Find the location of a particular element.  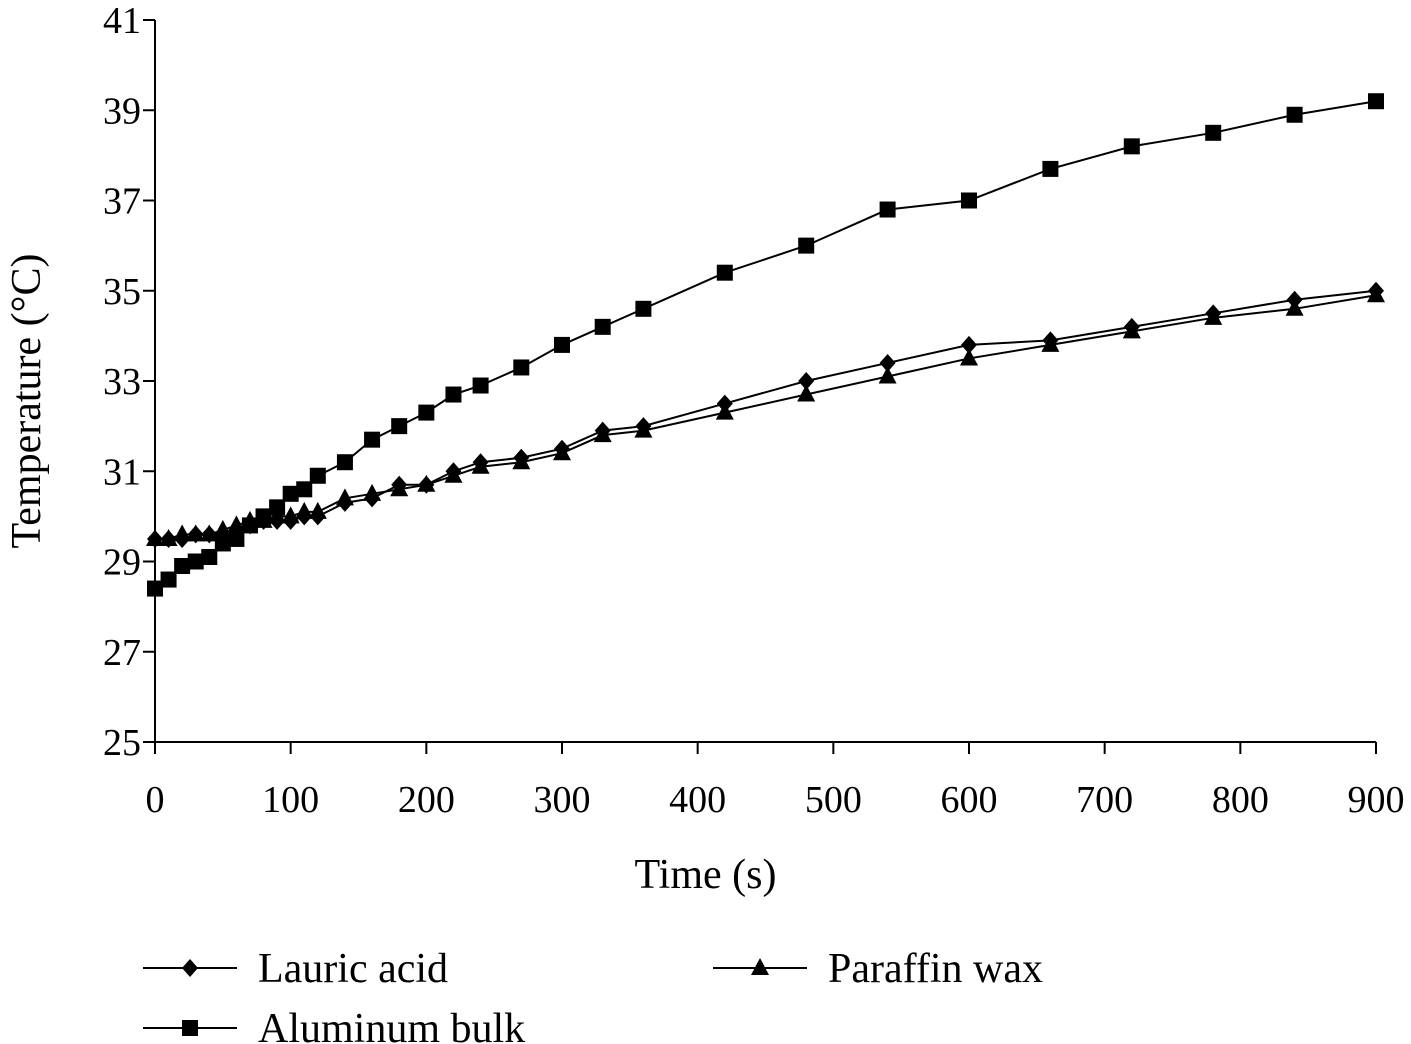

x-tick-label: 900 is located at coordinates (1376, 800).